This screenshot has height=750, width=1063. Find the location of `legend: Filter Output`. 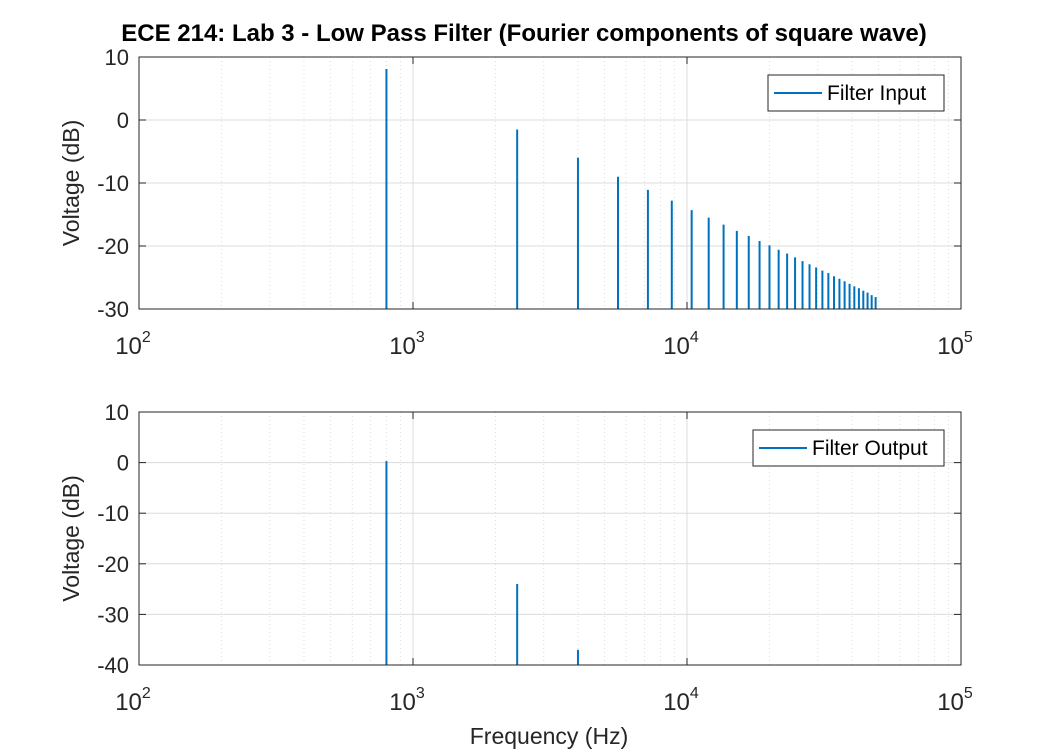

legend: Filter Output is located at coordinates (848, 448).